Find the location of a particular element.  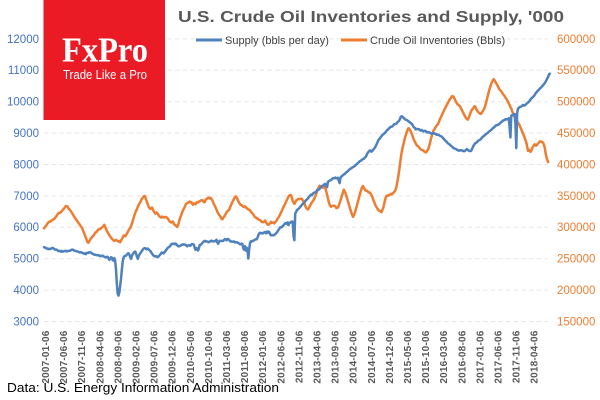

svg-text: 2017-01-06 is located at coordinates (480, 356).